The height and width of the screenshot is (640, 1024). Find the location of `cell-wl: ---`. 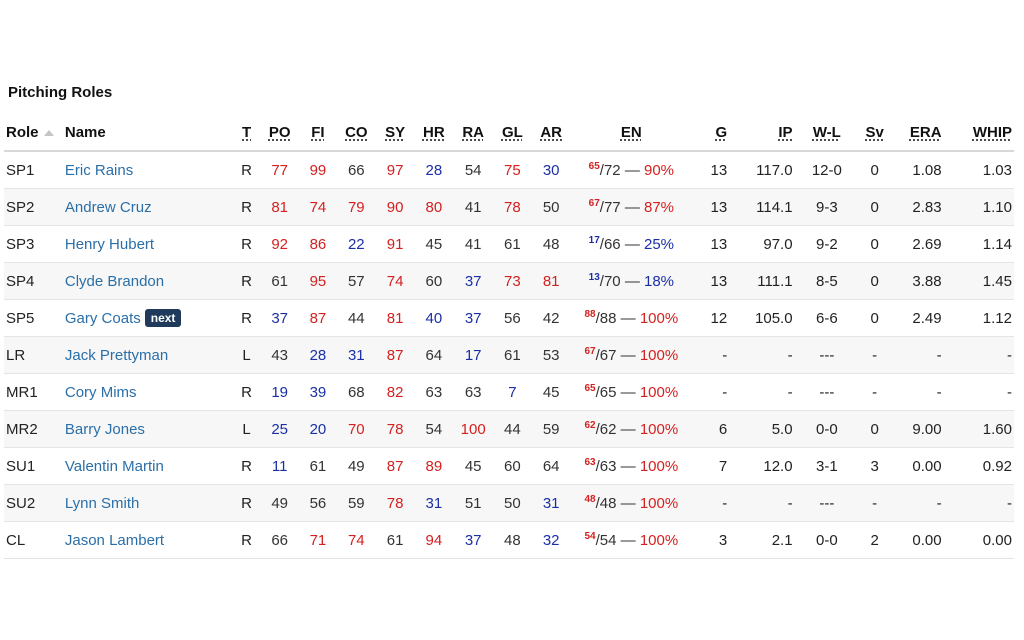

cell-wl: --- is located at coordinates (827, 355).